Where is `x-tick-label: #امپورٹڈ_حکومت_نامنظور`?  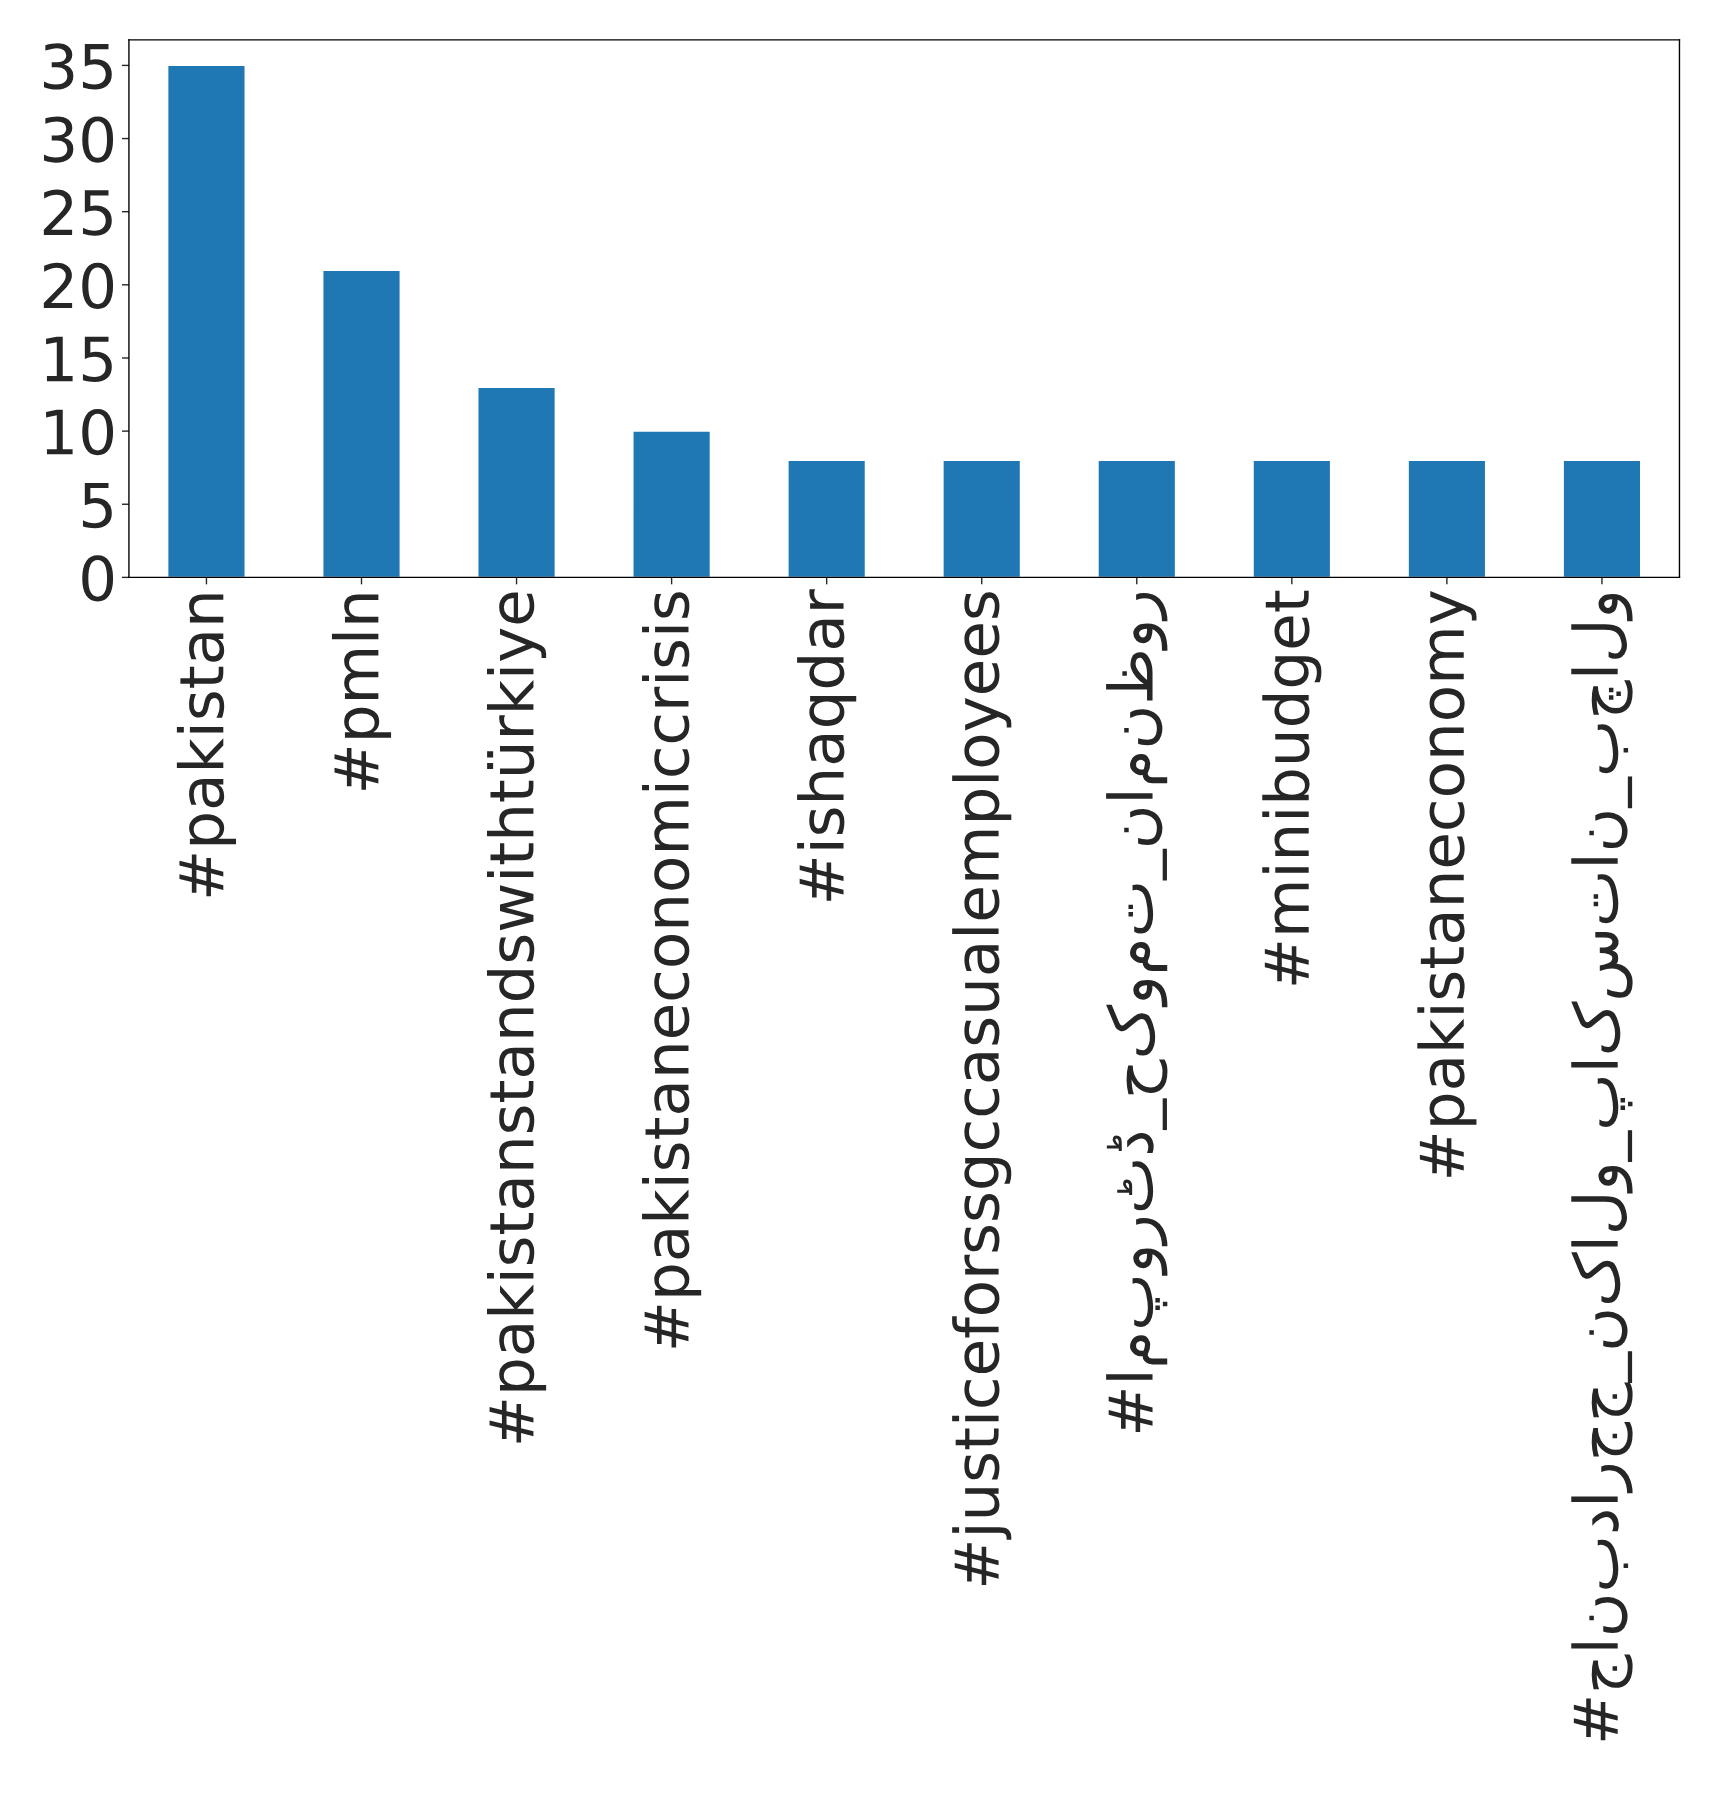
x-tick-label: #امپورٹڈ_حکومت_نامنظور is located at coordinates (1137, 1012).